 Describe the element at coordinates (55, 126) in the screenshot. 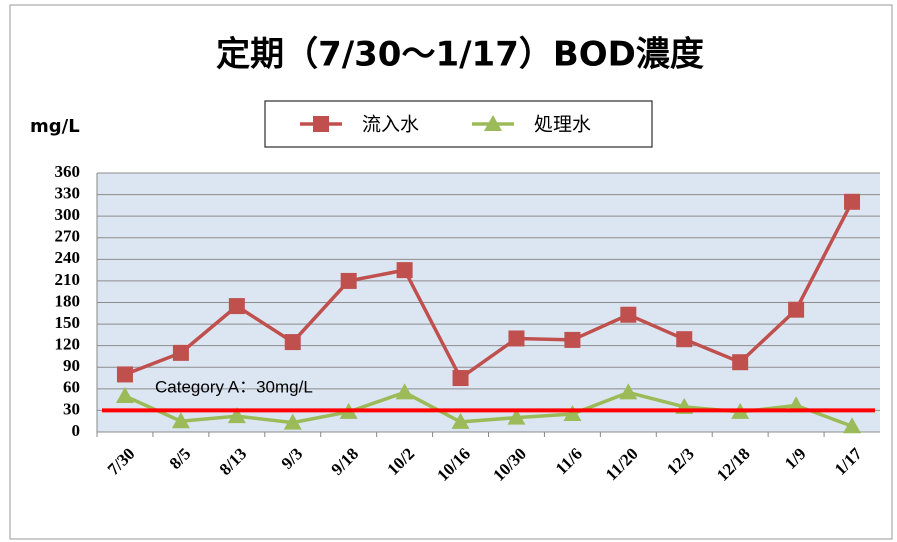

I see `y-axis-label: mg/L` at that location.